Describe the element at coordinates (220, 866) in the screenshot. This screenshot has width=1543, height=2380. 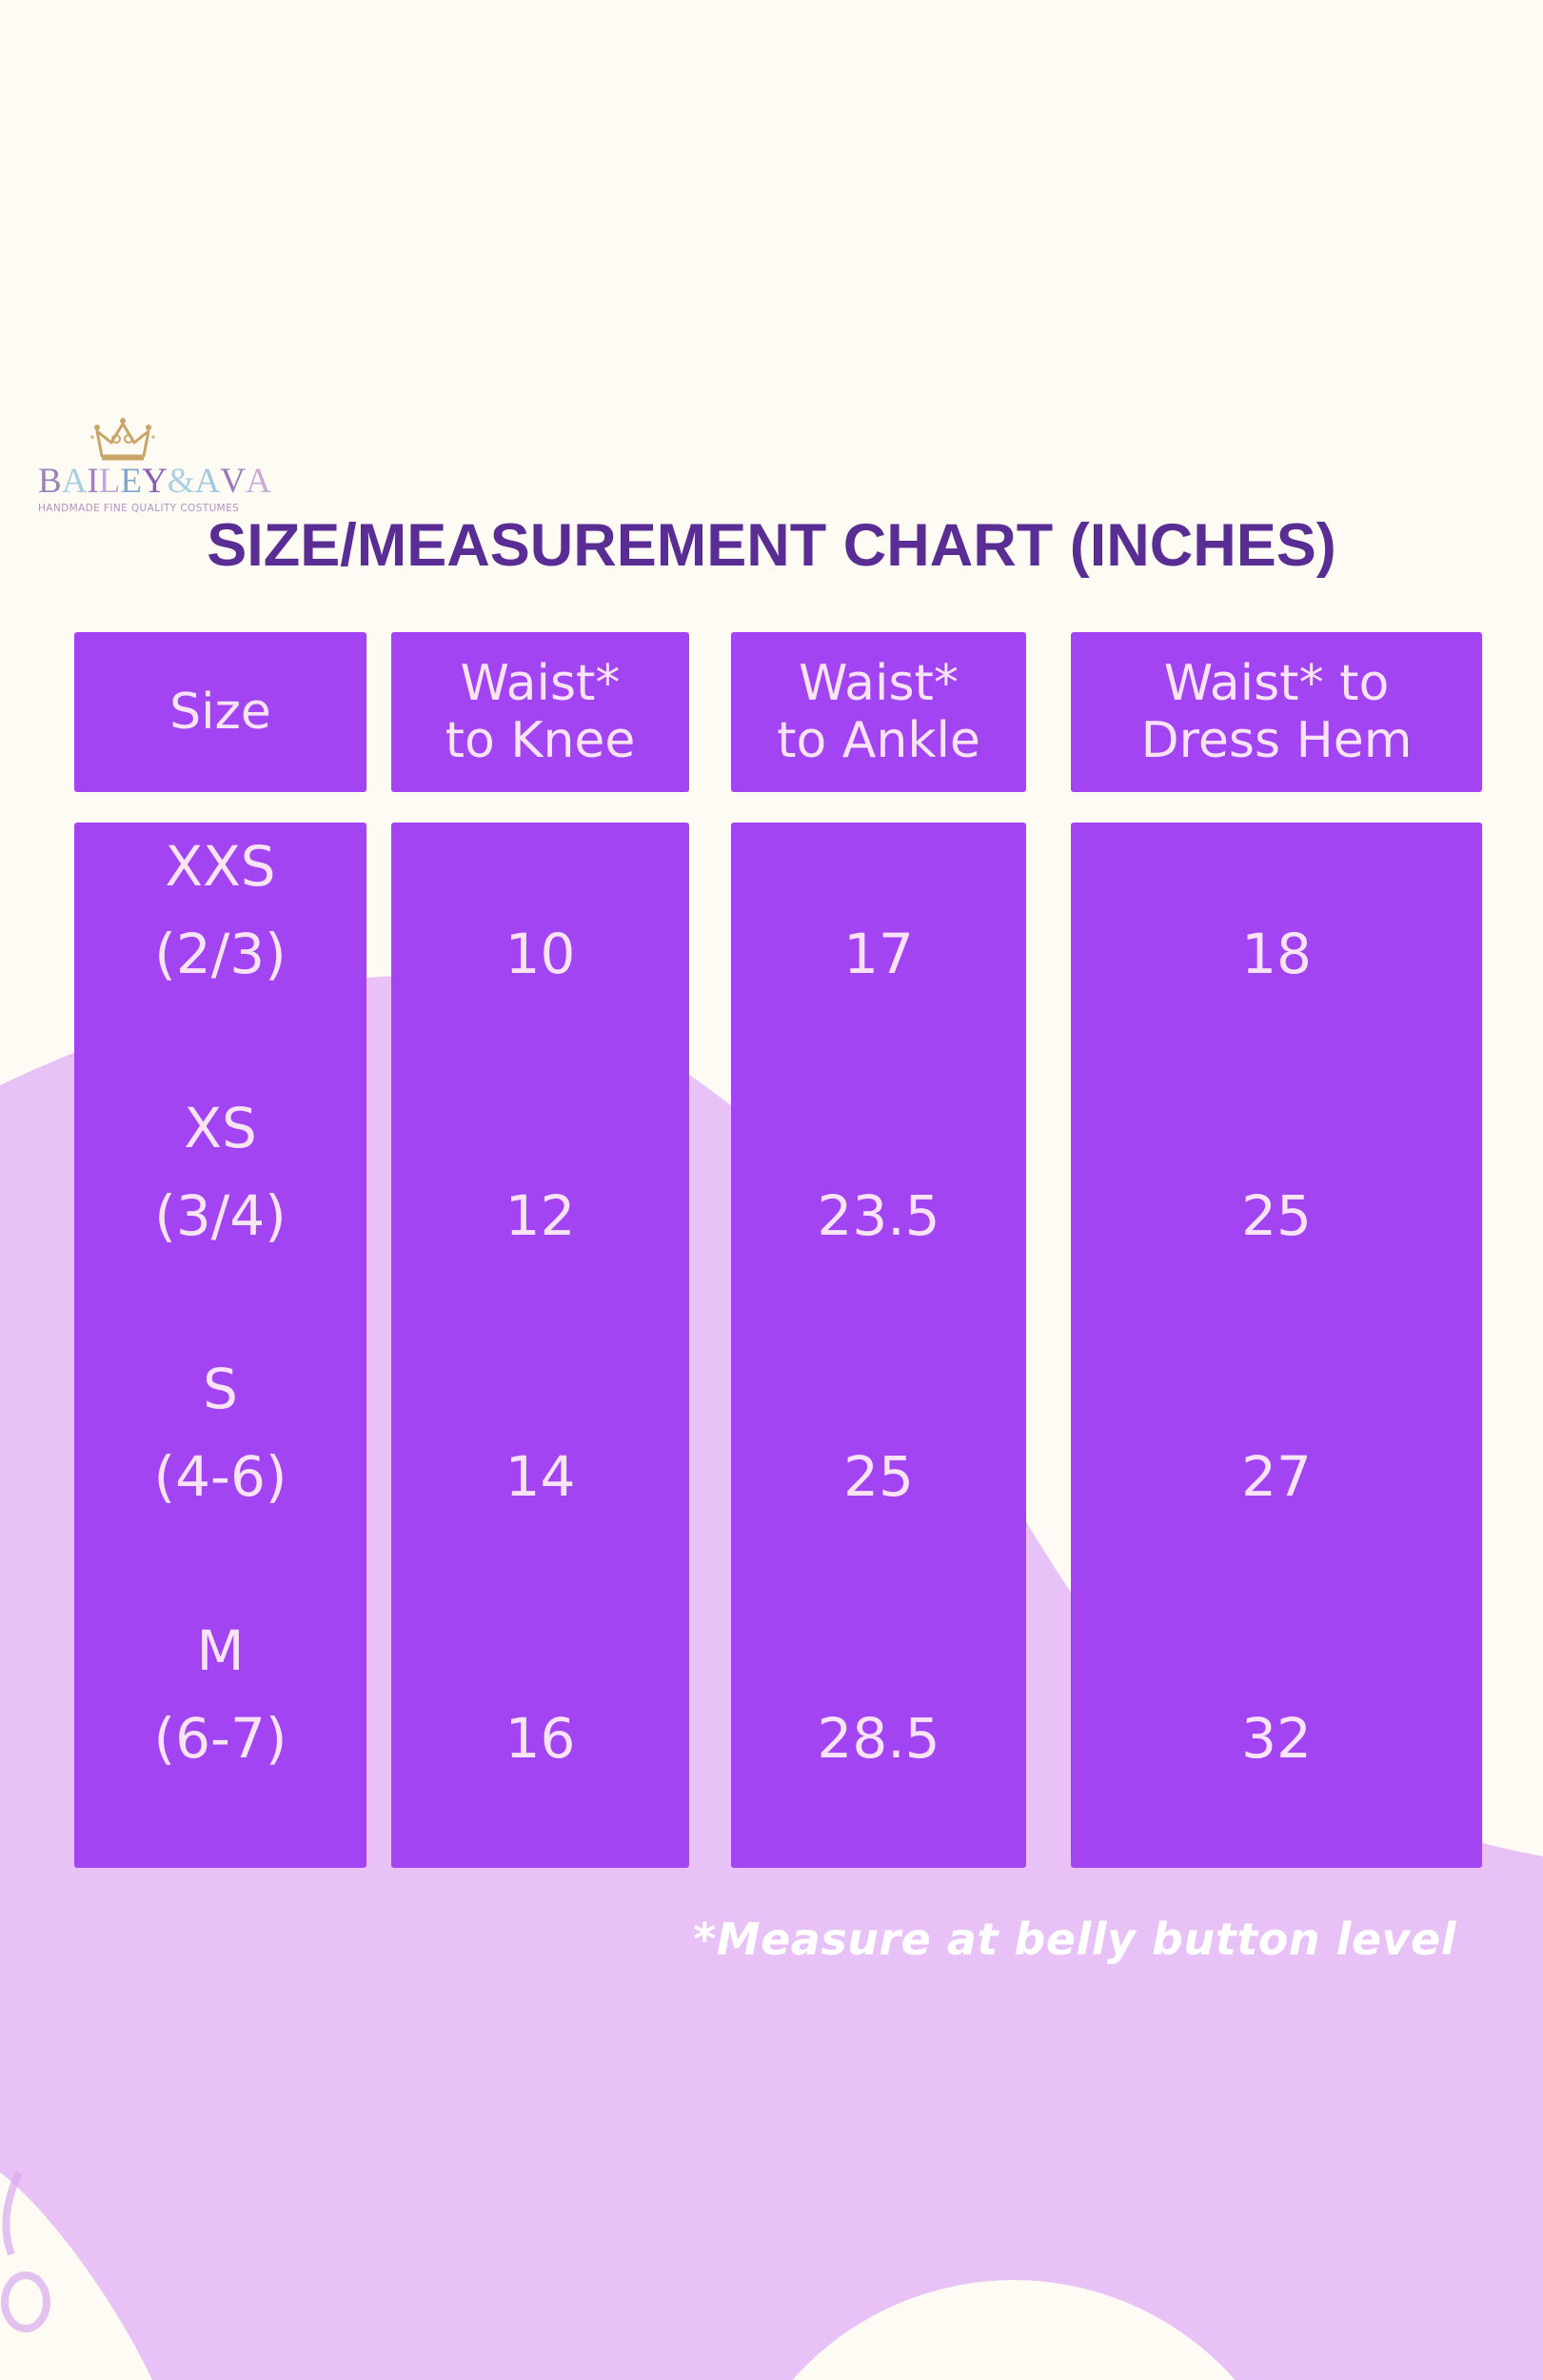
I see `size-label: XXS` at that location.